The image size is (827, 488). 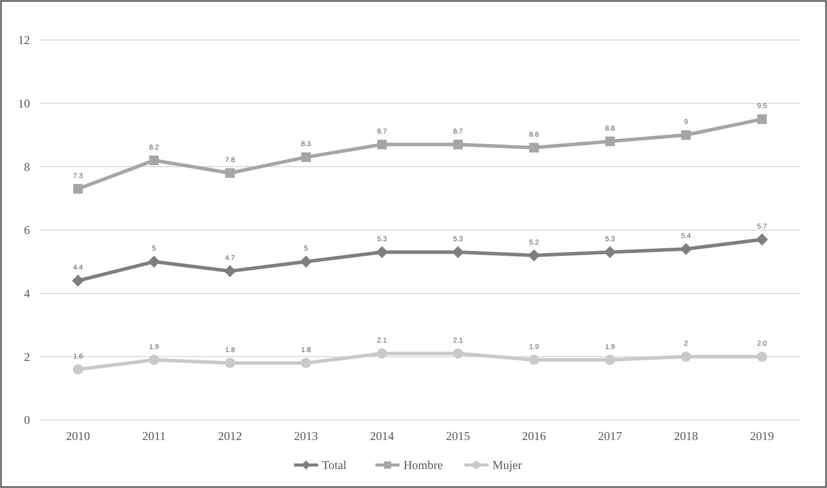 What do you see at coordinates (24, 40) in the screenshot?
I see `y-tick-label: 12` at bounding box center [24, 40].